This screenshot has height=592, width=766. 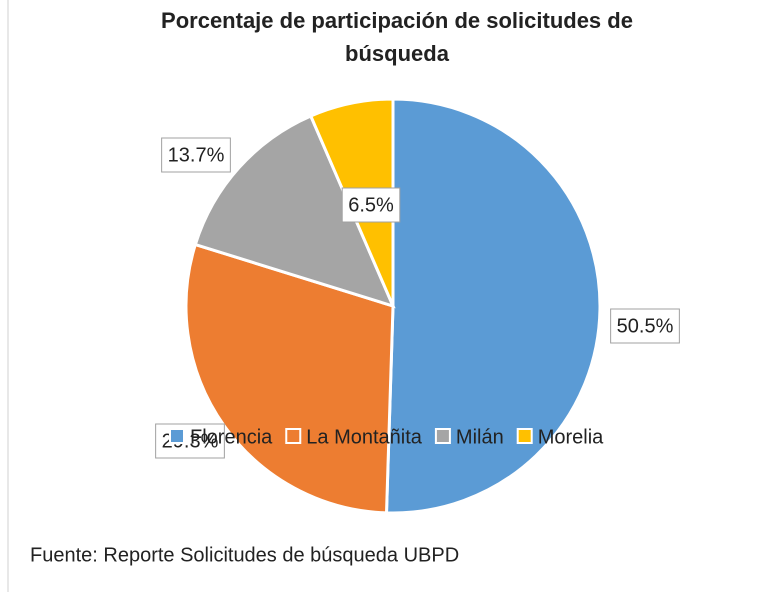 I want to click on label-text: 13.7%, so click(x=196, y=155).